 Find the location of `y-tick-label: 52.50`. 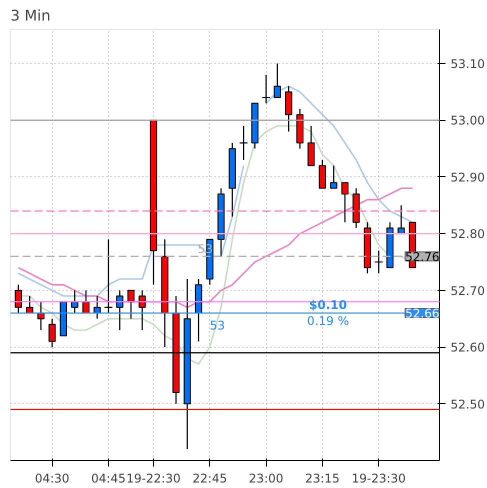

y-tick-label: 52.50 is located at coordinates (467, 404).